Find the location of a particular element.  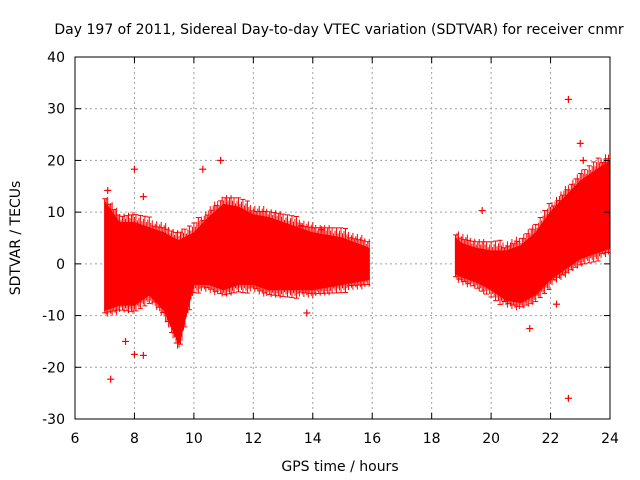

y-tick-label: -10 is located at coordinates (53, 317).